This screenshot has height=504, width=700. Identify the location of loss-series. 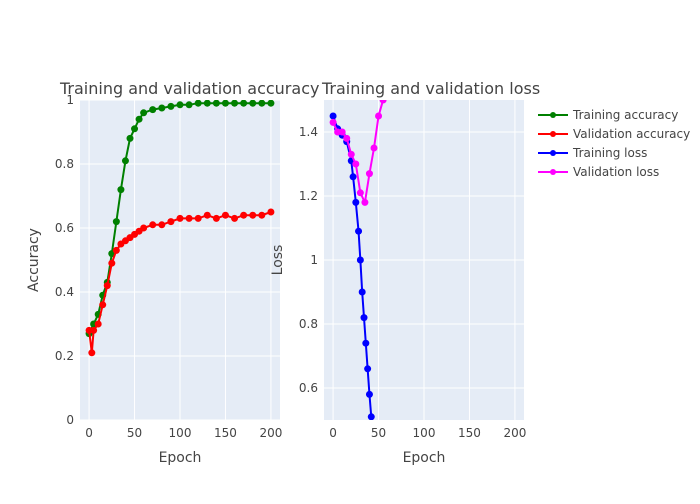
(358, 258).